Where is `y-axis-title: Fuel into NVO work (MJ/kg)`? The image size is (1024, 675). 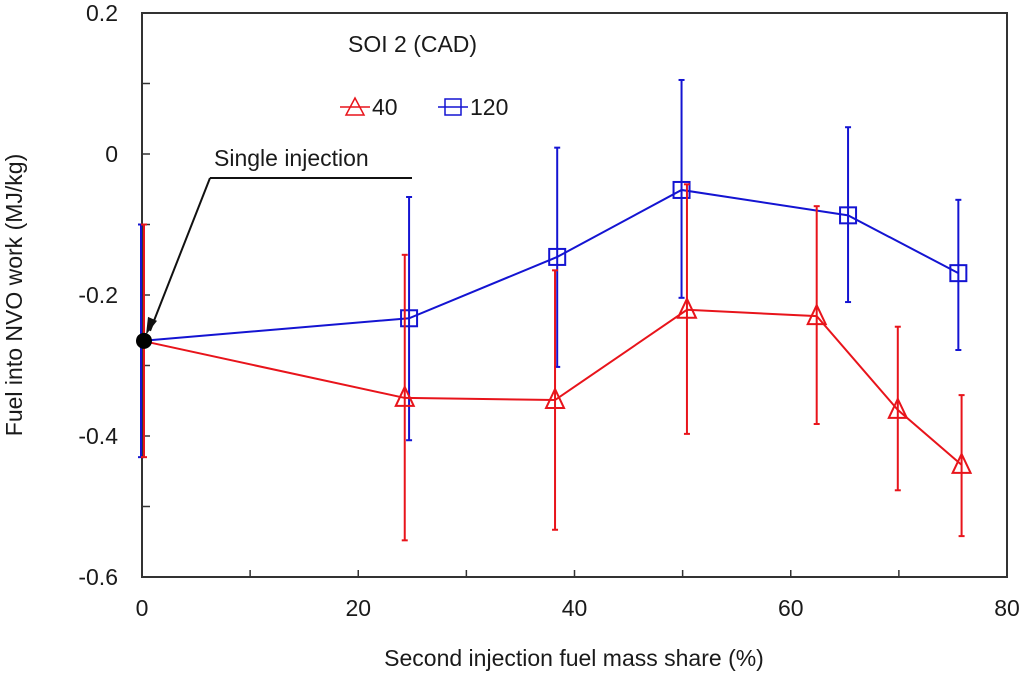 y-axis-title: Fuel into NVO work (MJ/kg) is located at coordinates (14, 295).